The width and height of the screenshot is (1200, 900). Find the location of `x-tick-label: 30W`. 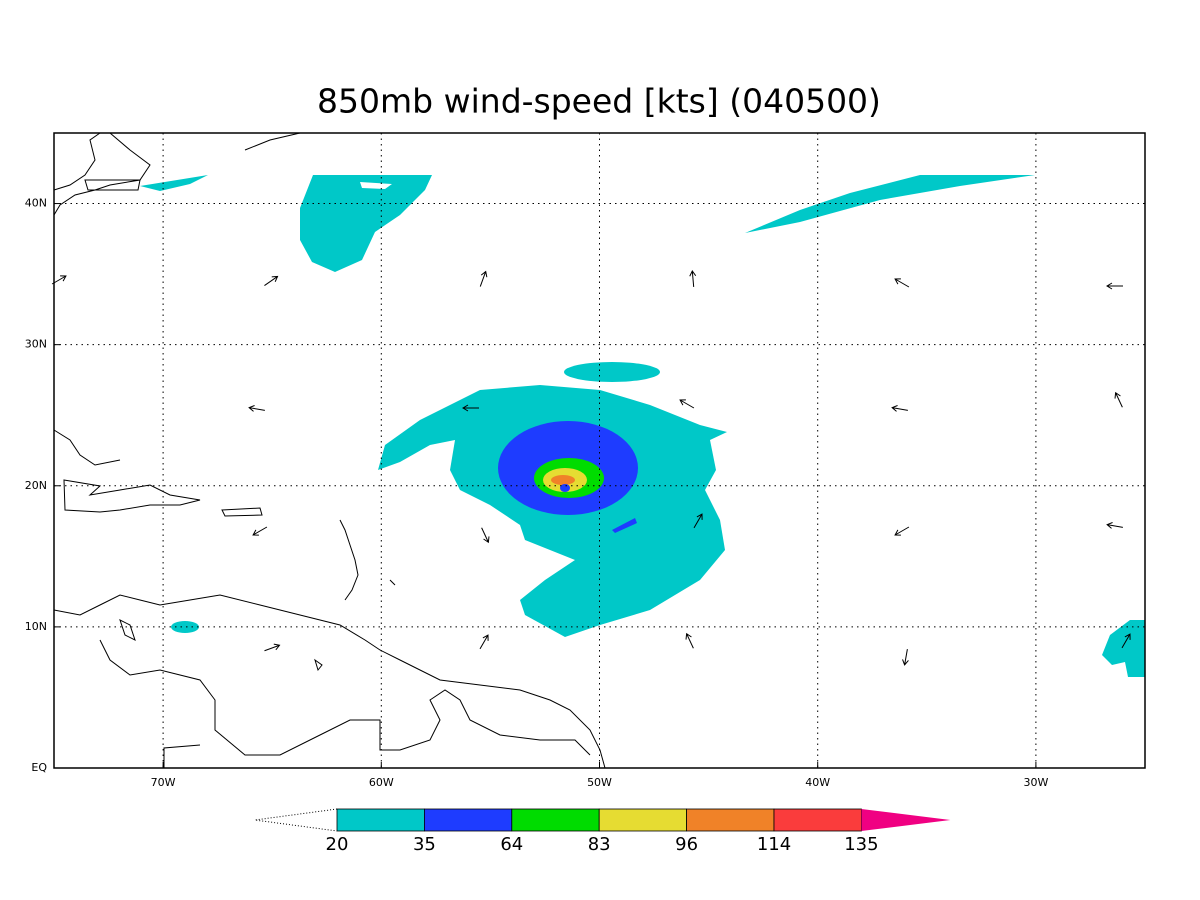

x-tick-label: 30W is located at coordinates (1035, 782).